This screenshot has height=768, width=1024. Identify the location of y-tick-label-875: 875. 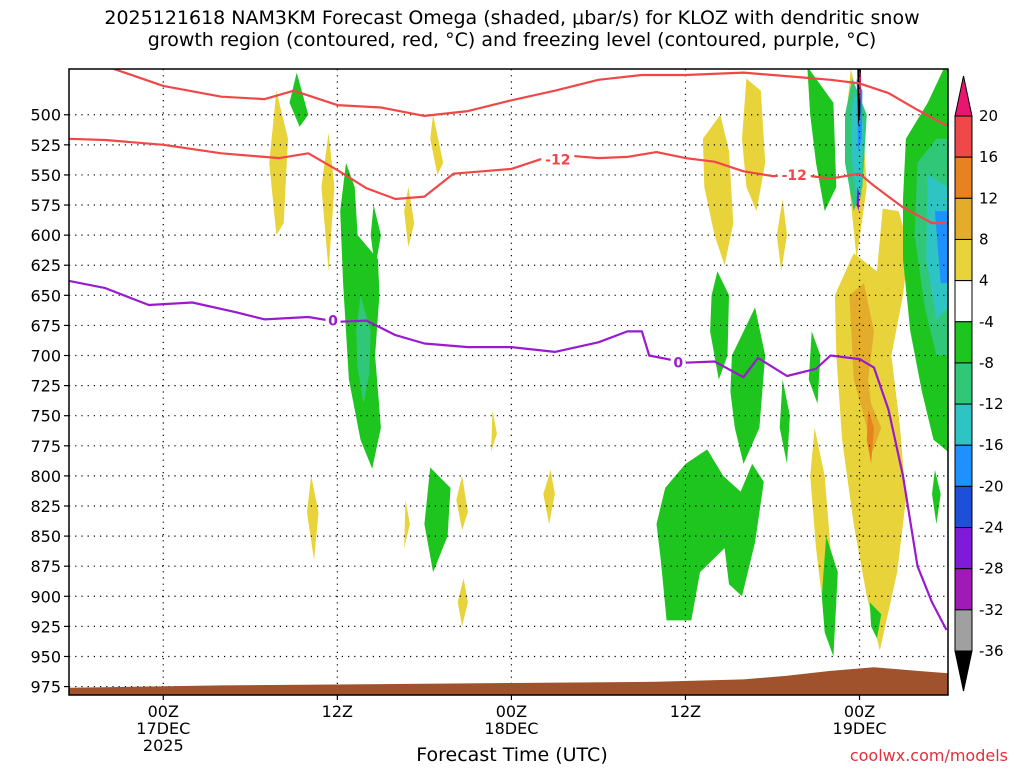
(45, 566).